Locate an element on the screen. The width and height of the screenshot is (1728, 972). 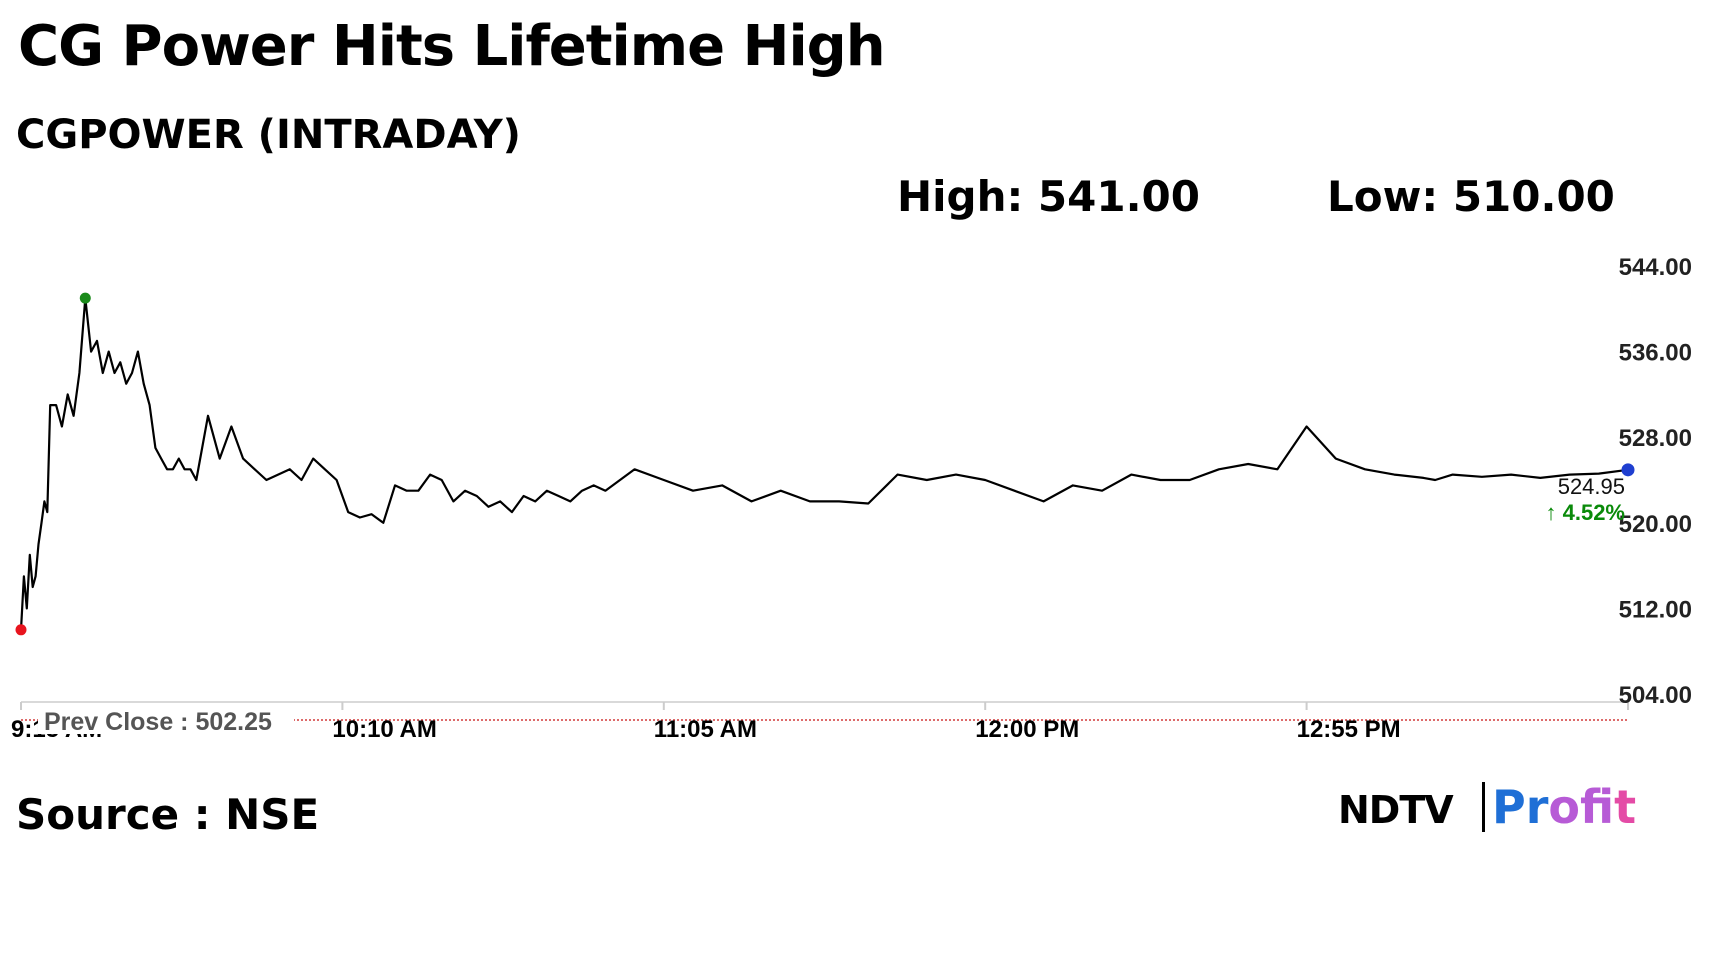
last-price-label: 524.95 is located at coordinates (1591, 486).